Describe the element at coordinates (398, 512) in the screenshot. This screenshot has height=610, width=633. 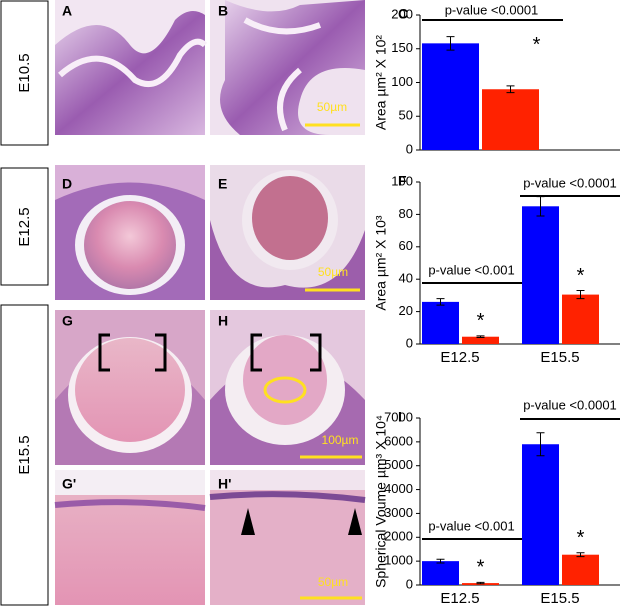
I see `y-tick-label: 3000` at that location.